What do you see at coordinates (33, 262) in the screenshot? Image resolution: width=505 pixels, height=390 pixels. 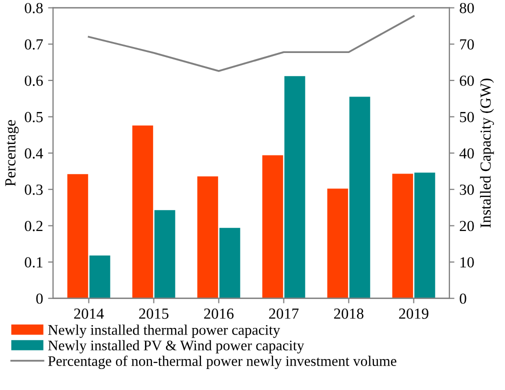 I see `y-tick-label: 0.1` at bounding box center [33, 262].